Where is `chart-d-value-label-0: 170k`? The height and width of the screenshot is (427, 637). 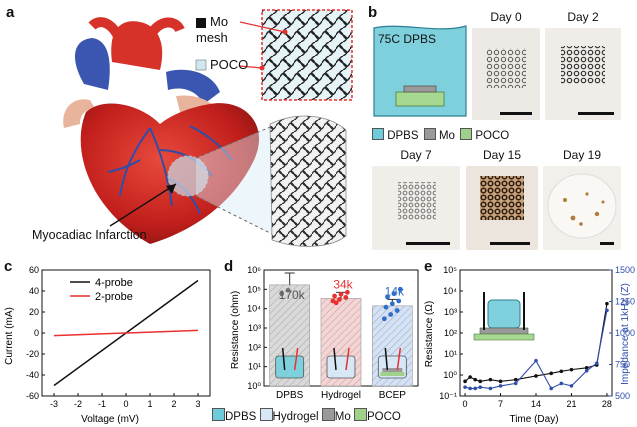 chart-d-value-label-0: 170k is located at coordinates (292, 295).